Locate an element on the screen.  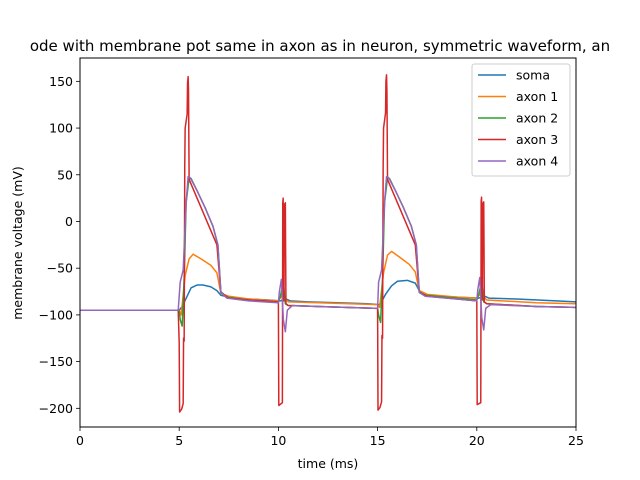
legend: soma axon 1 axon 2 axon 3 axon 4 is located at coordinates (521, 120).